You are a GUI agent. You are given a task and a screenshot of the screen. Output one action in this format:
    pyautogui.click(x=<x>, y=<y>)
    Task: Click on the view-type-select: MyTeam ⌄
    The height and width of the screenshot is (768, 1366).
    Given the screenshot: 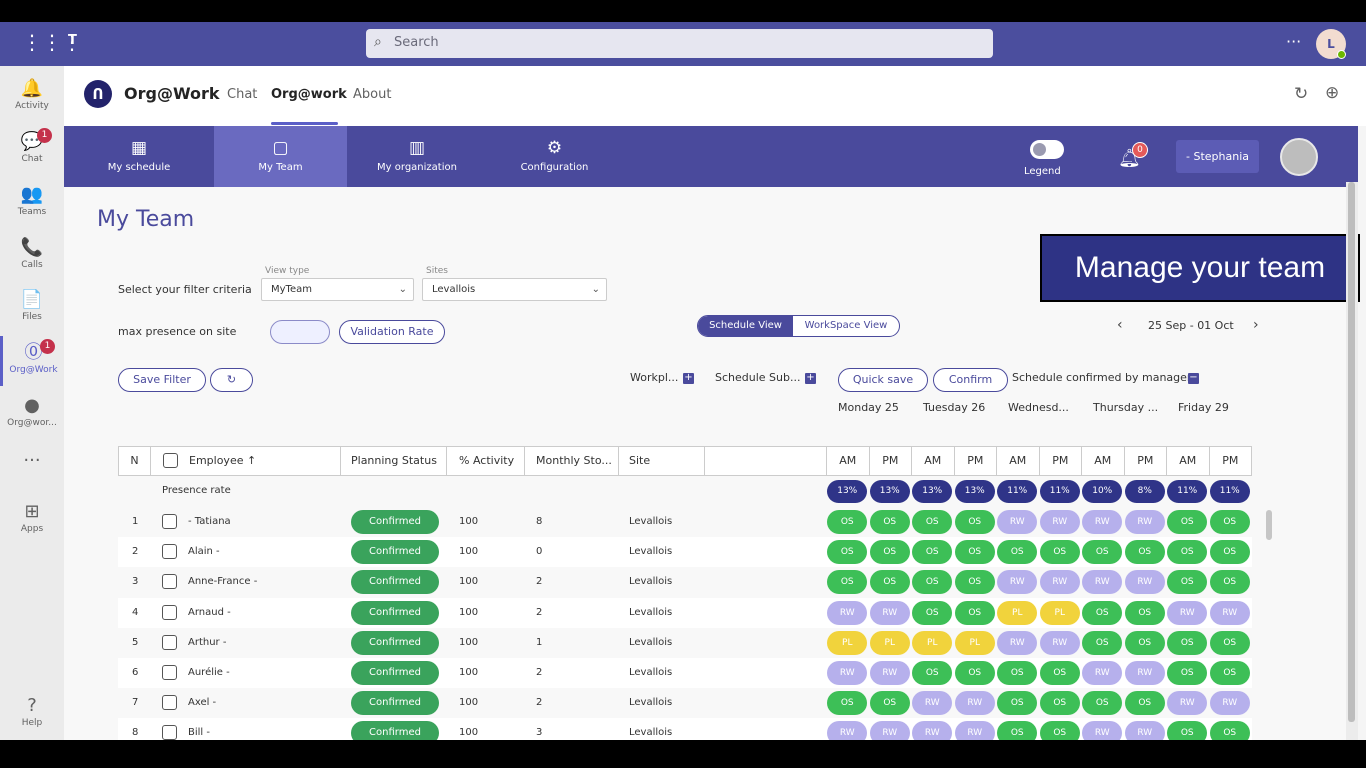 What is the action you would take?
    pyautogui.click(x=337, y=289)
    